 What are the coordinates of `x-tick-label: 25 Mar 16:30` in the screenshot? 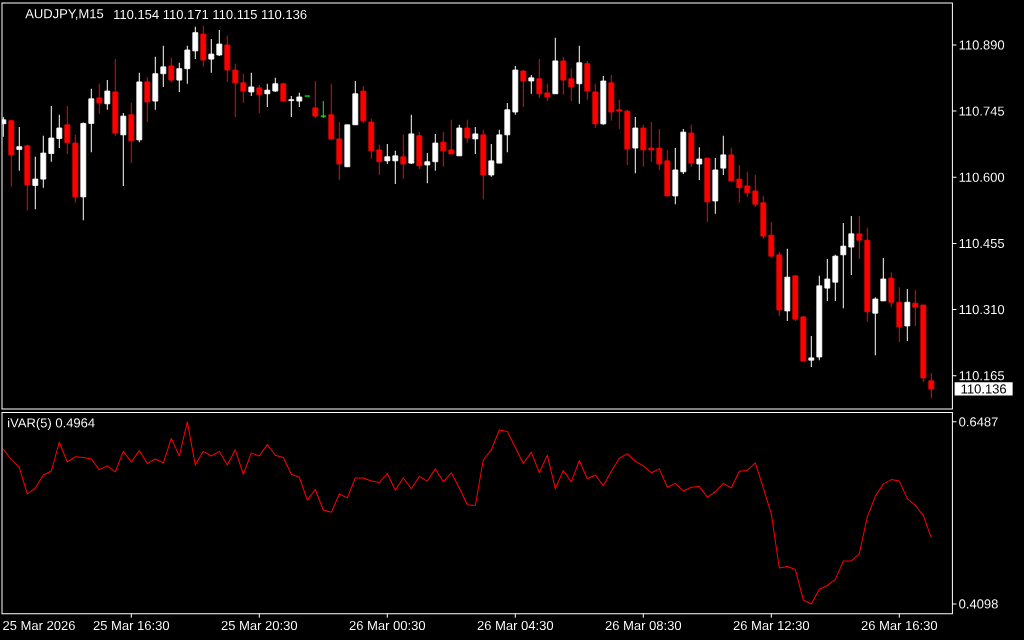 It's located at (131, 625).